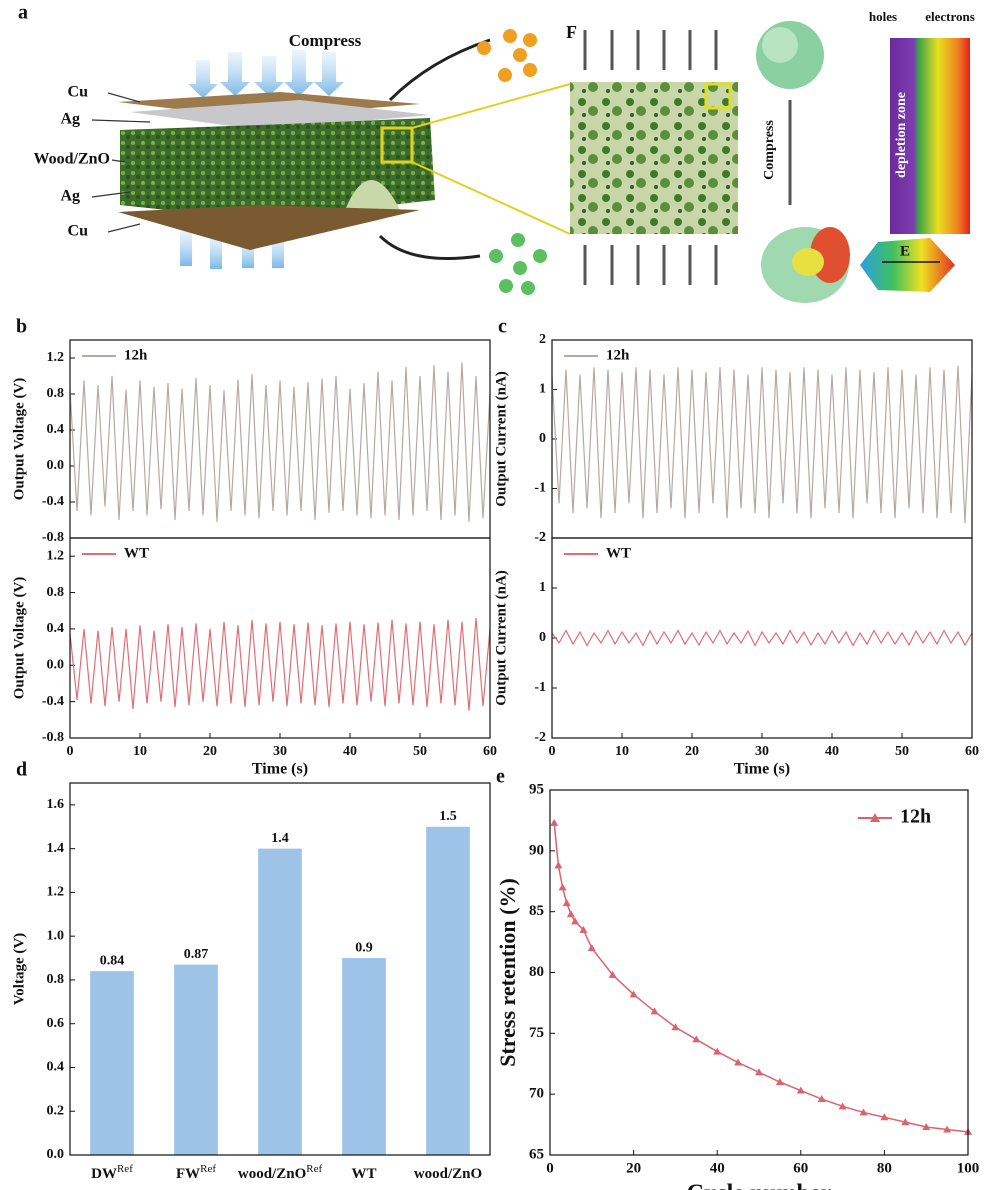  What do you see at coordinates (397, 145) in the screenshot?
I see `zoom-box` at bounding box center [397, 145].